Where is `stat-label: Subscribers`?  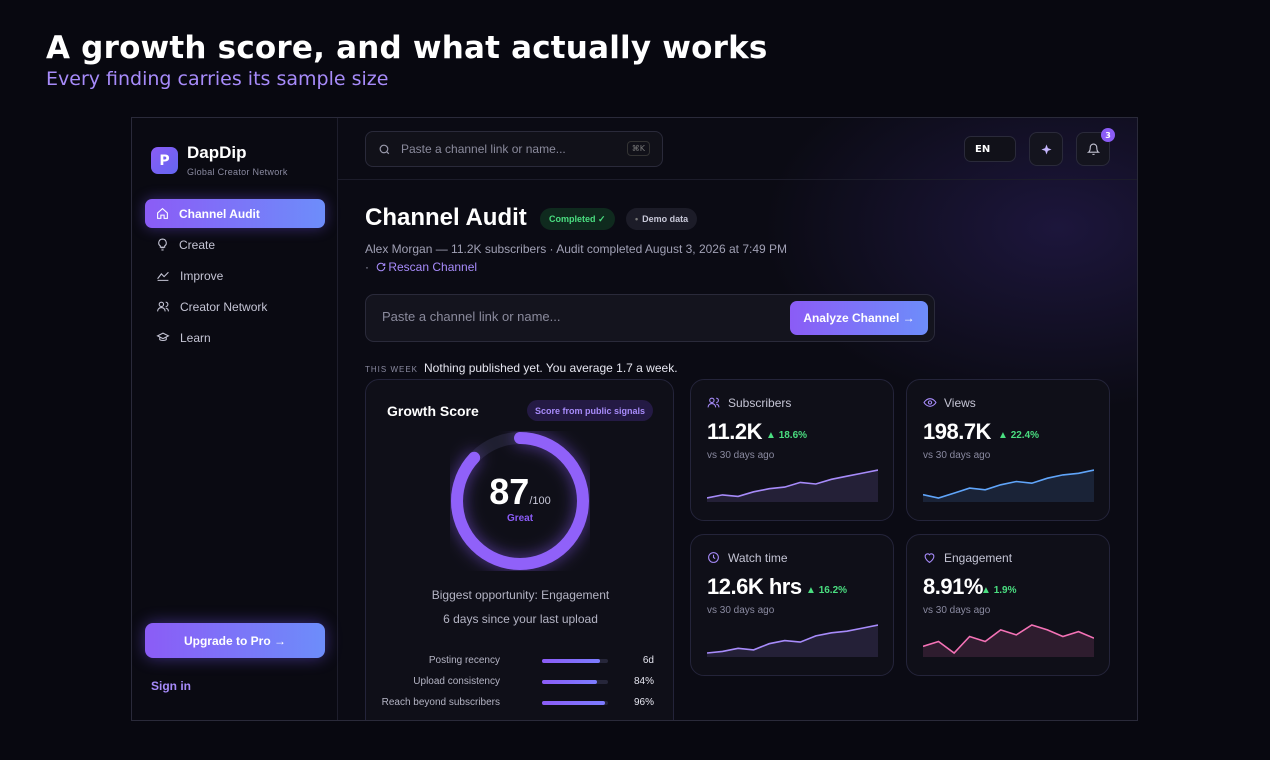
stat-label: Subscribers is located at coordinates (760, 403).